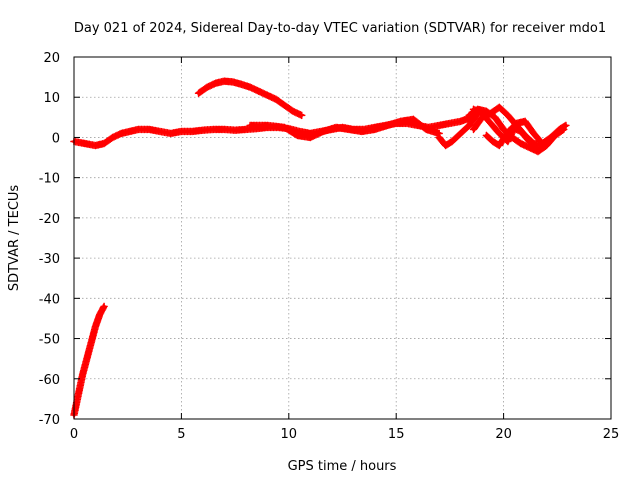  I want to click on y-tick-label: -10, so click(49, 179).